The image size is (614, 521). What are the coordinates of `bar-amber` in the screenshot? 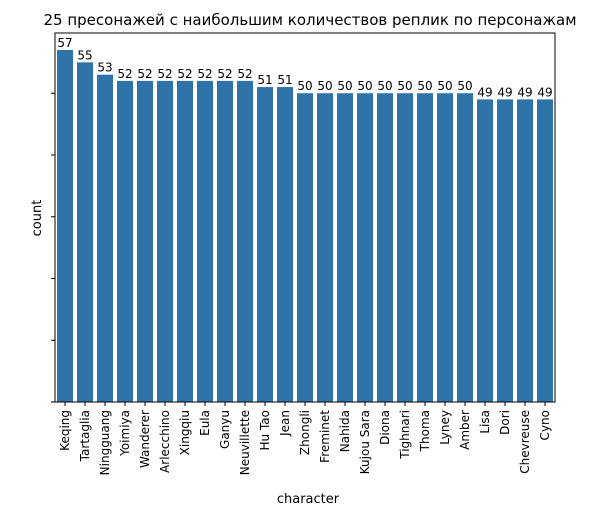 It's located at (465, 247).